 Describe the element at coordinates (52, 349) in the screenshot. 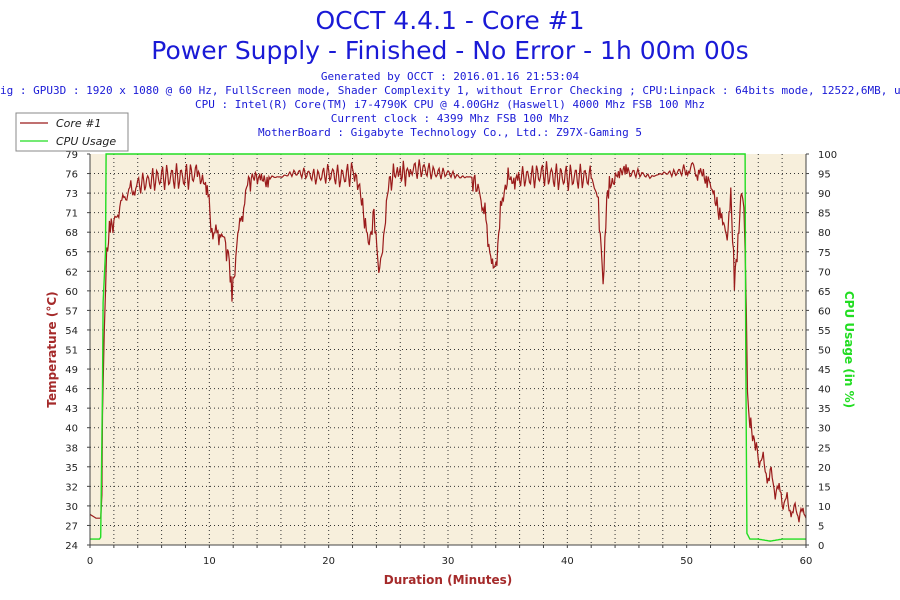

I see `y-axis-title: Temperature (°C)` at that location.